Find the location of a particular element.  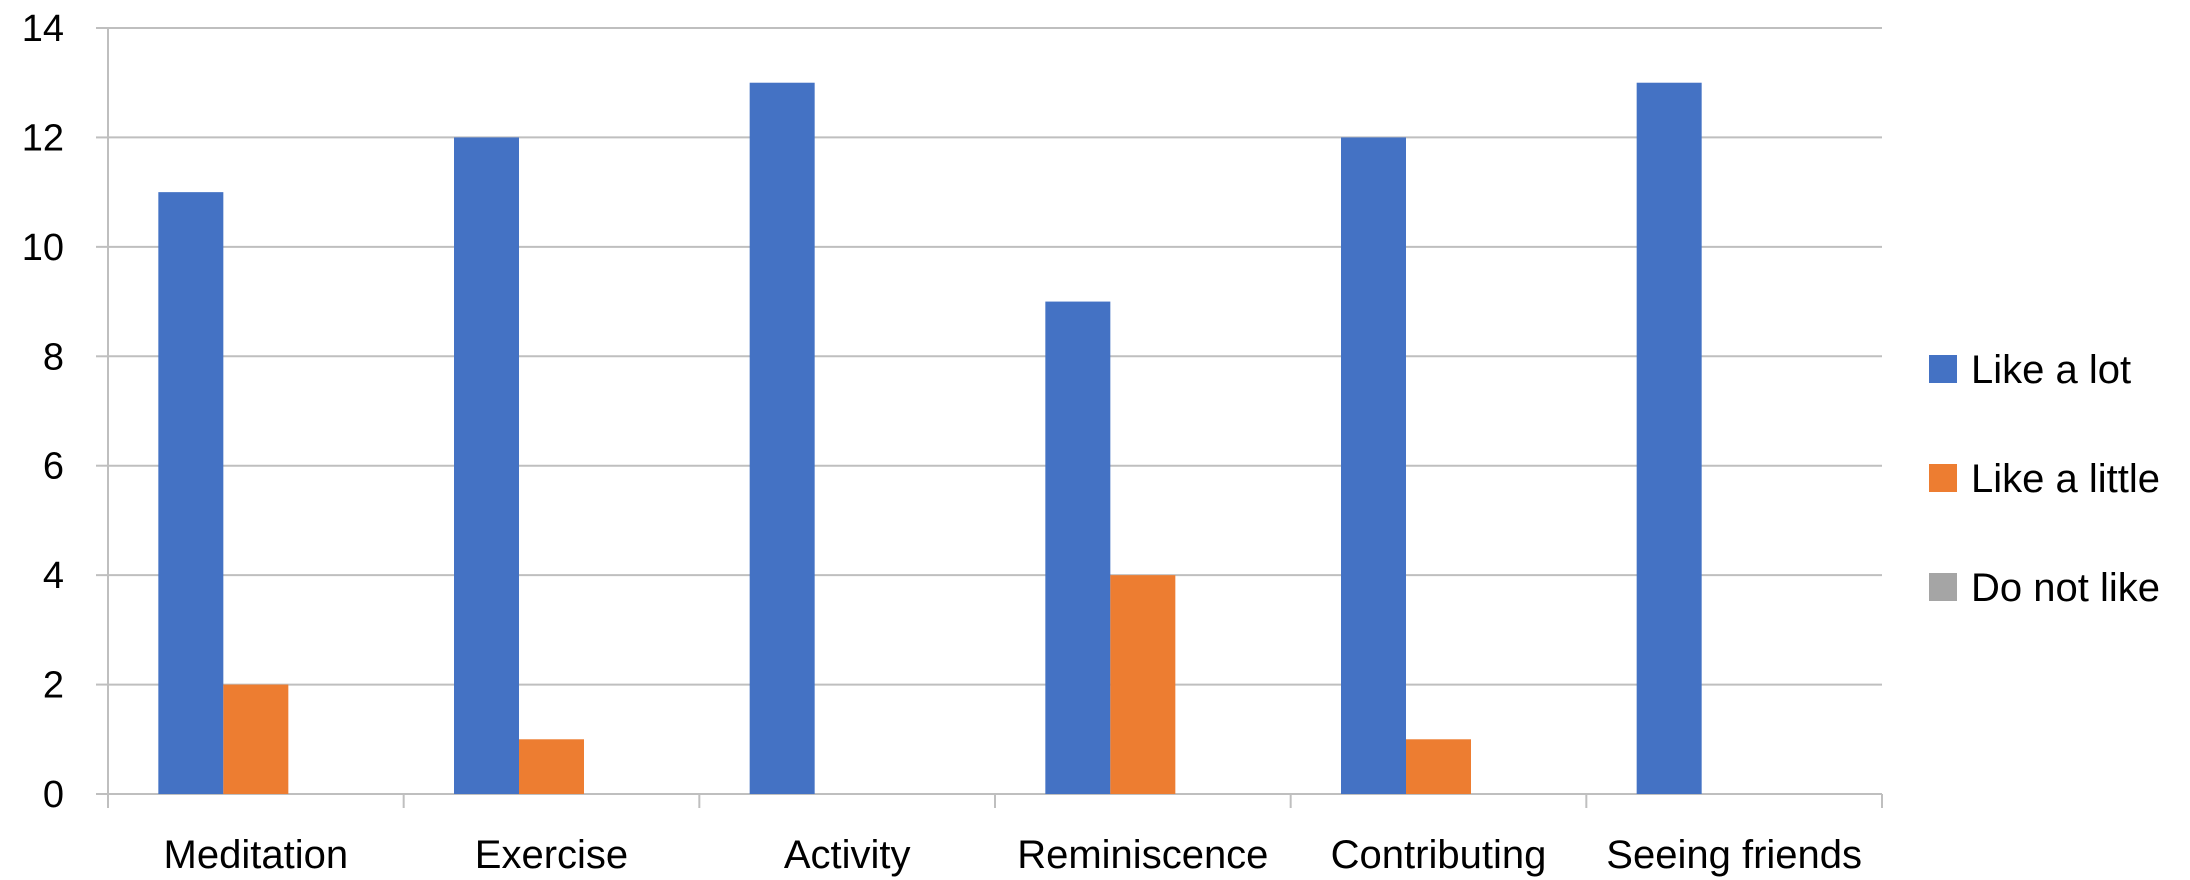

y-tick-label: 8 is located at coordinates (53, 357).